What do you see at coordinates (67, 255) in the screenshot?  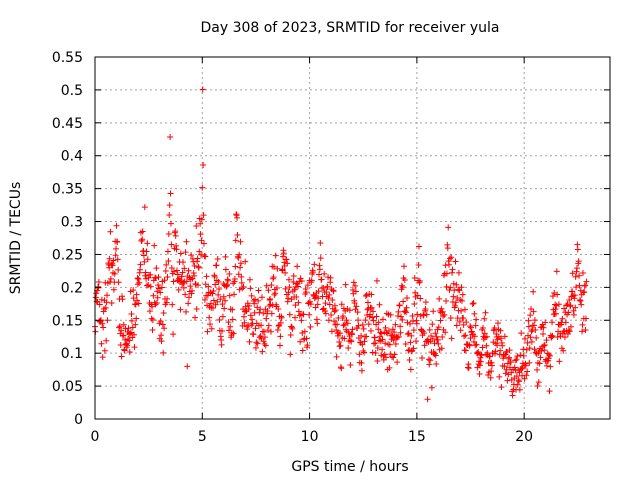 I see `y-tick-label: 0.25` at bounding box center [67, 255].